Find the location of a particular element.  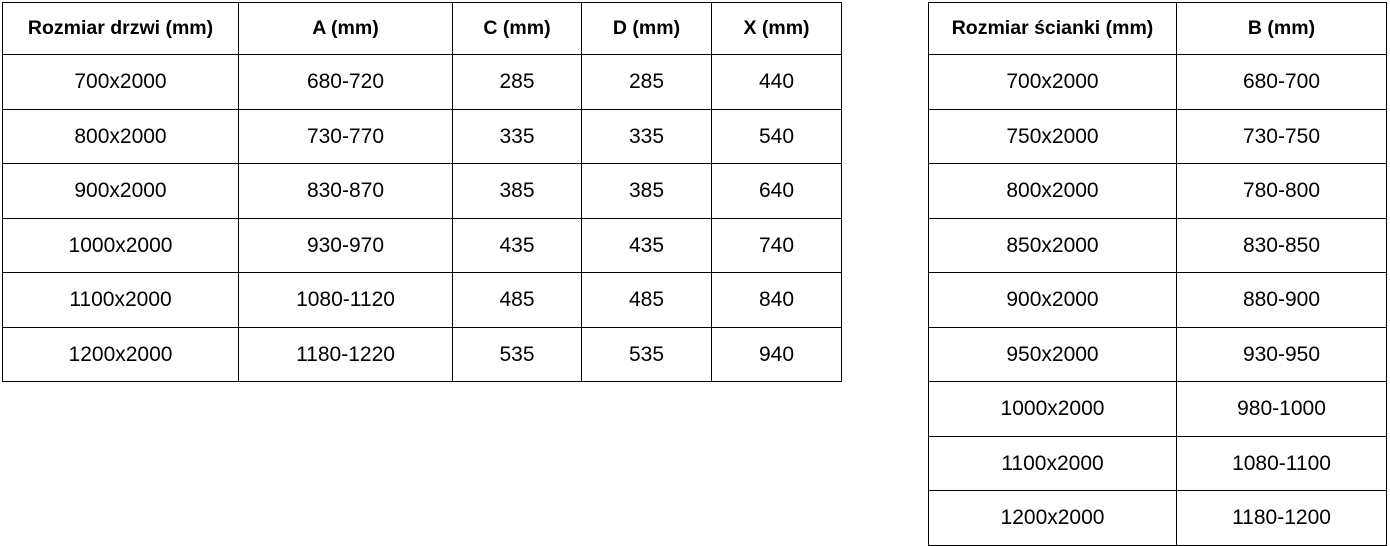

column-header-d: D (mm) is located at coordinates (646, 28).